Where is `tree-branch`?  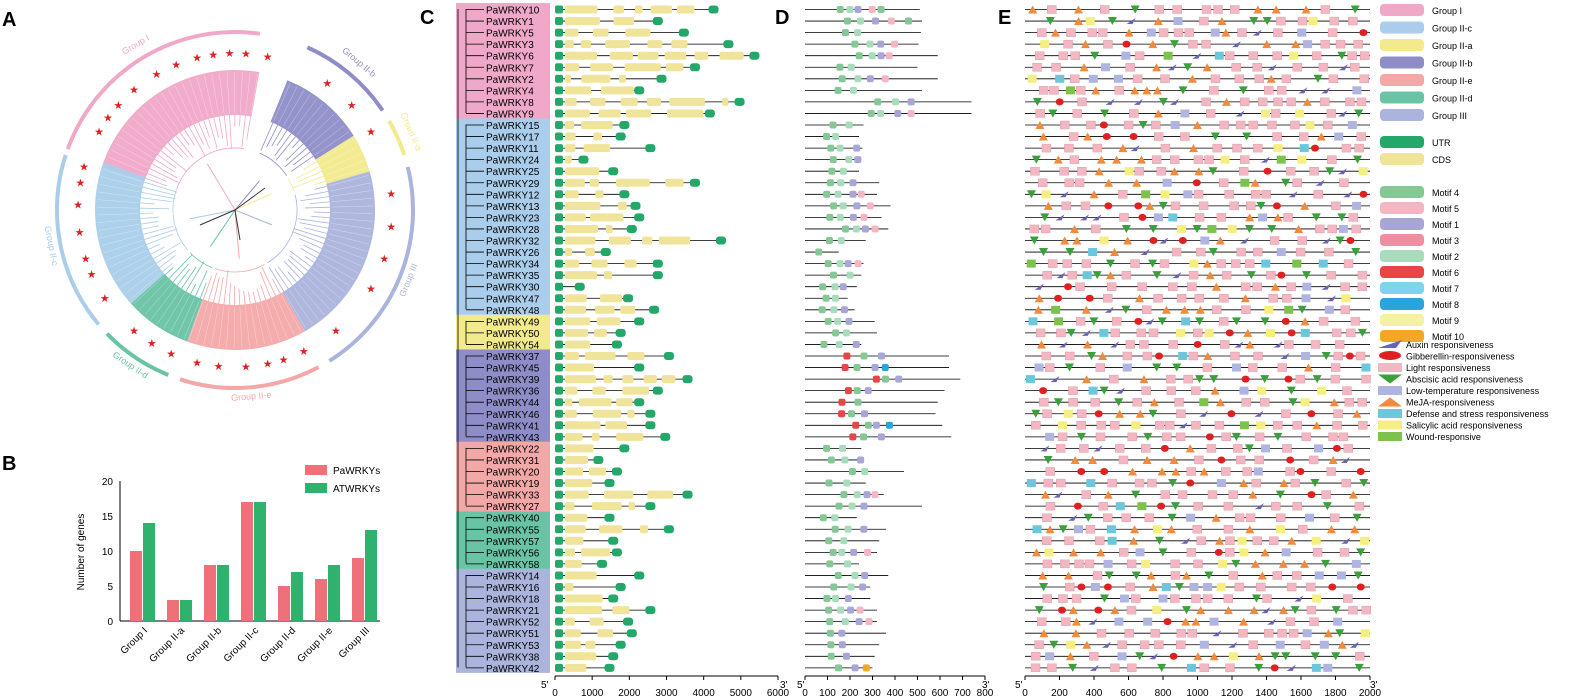
tree-branch is located at coordinates (165, 165).